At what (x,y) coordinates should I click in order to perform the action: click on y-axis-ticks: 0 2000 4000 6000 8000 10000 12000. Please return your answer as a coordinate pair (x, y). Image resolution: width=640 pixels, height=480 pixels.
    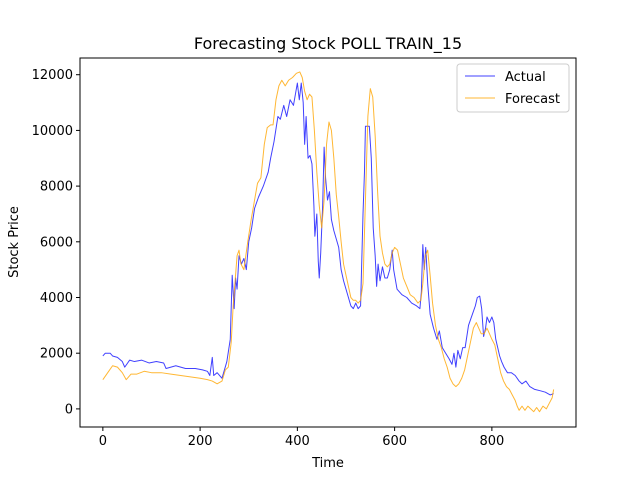
    Looking at the image, I should click on (56, 242).